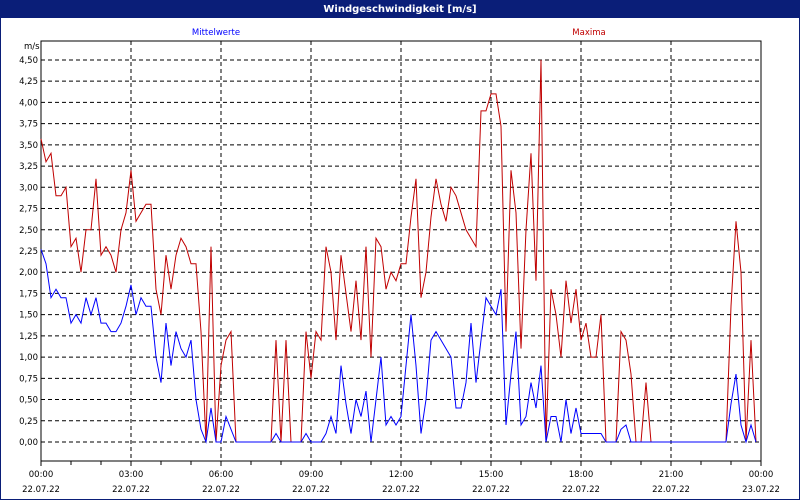  I want to click on y-tick-label: 0,25, so click(28, 422).